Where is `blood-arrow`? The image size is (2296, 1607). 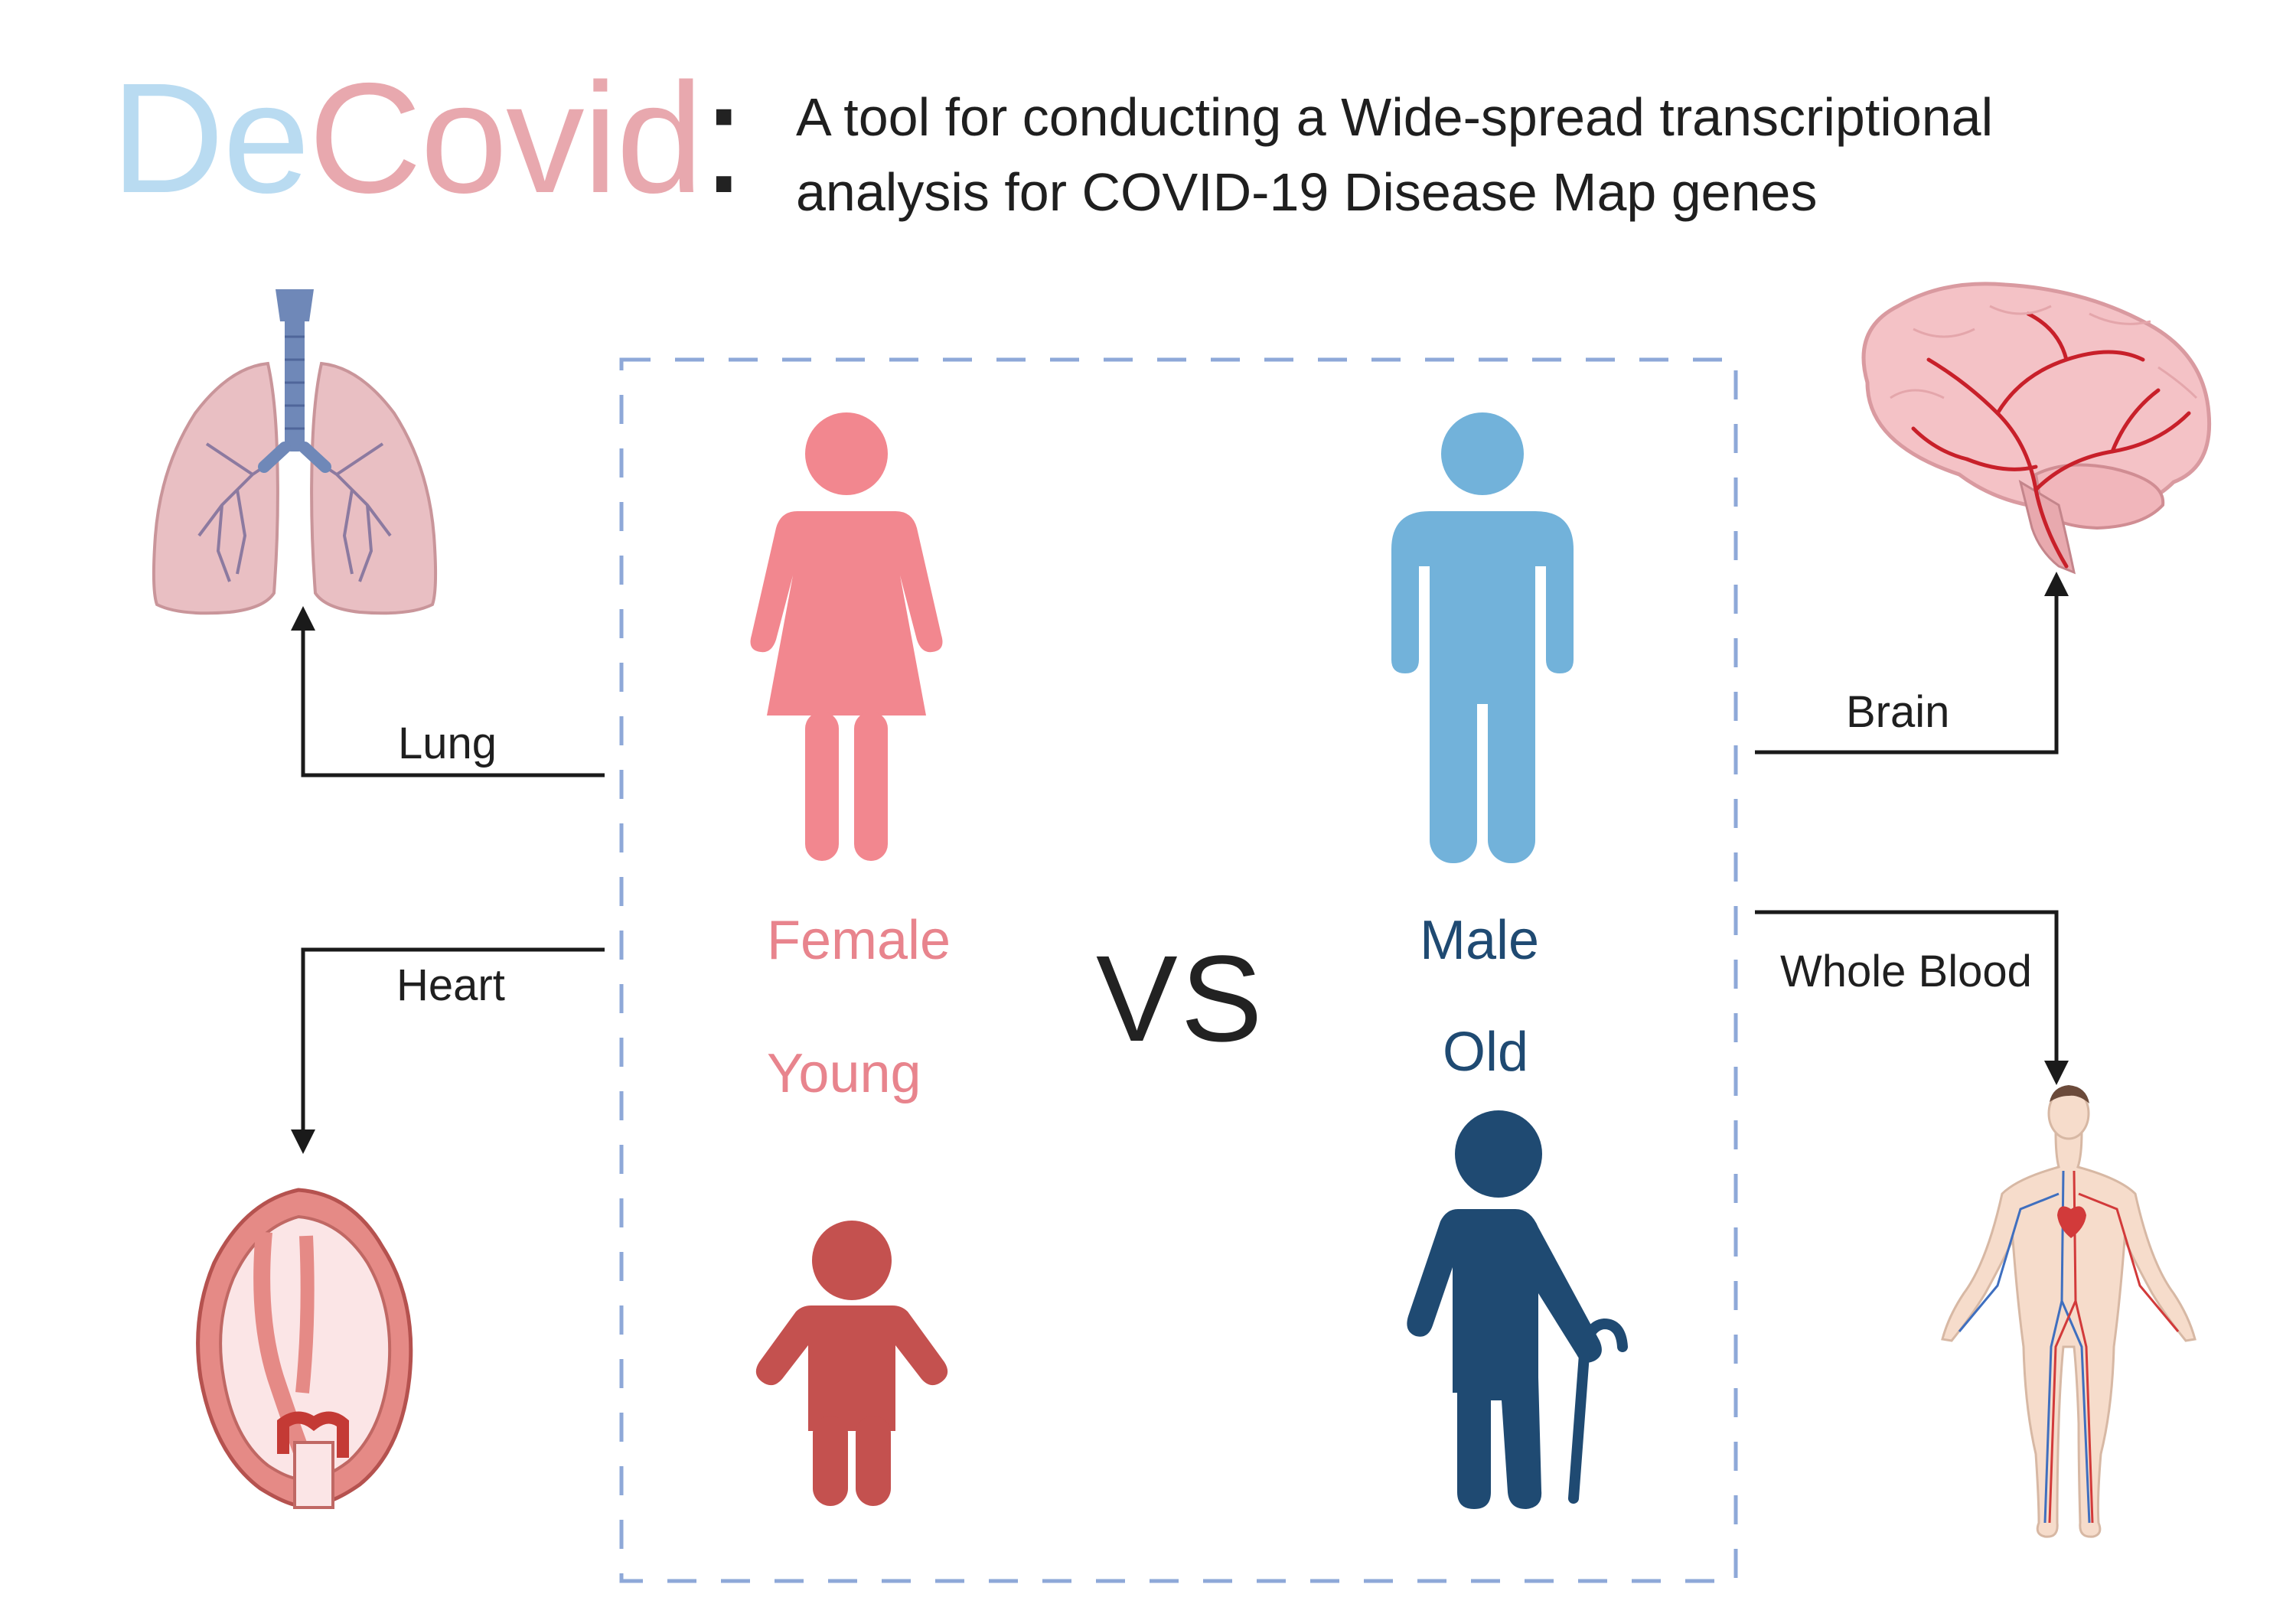 blood-arrow is located at coordinates (1912, 997).